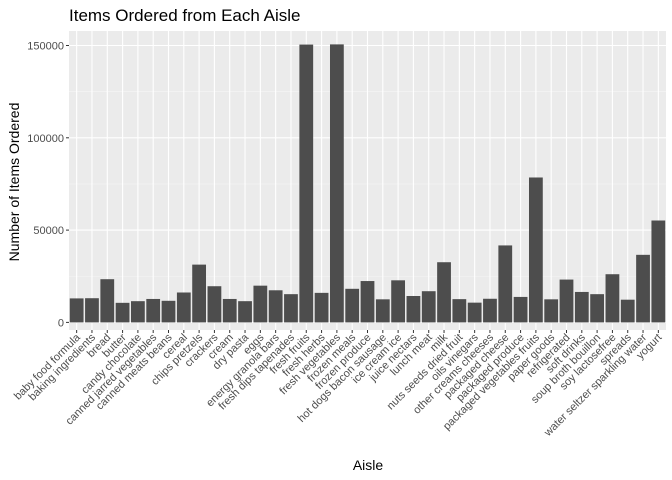  I want to click on y-tick-label: 100000, so click(45, 139).